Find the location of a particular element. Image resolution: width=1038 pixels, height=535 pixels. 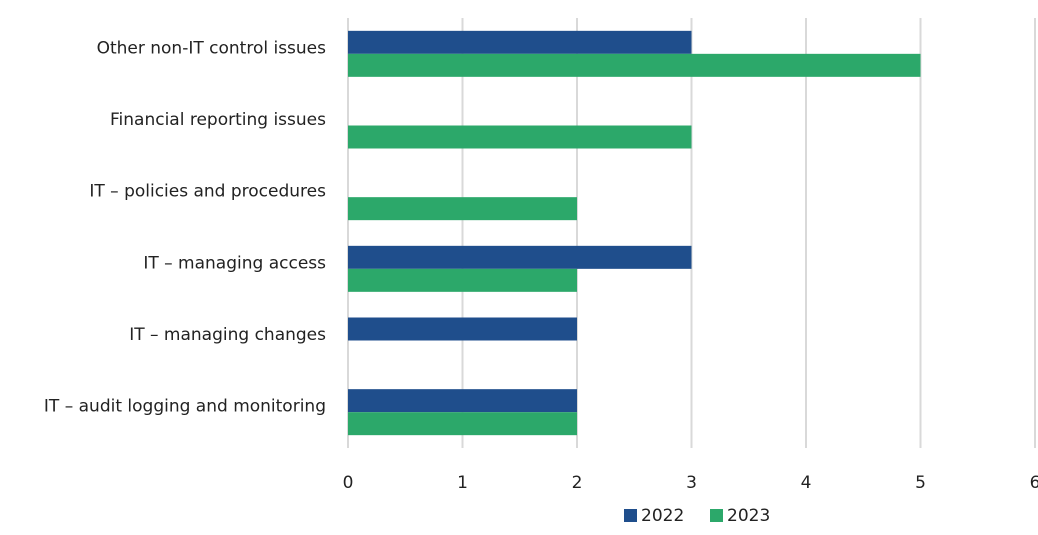

legend-label-2022: 2022 is located at coordinates (662, 516).